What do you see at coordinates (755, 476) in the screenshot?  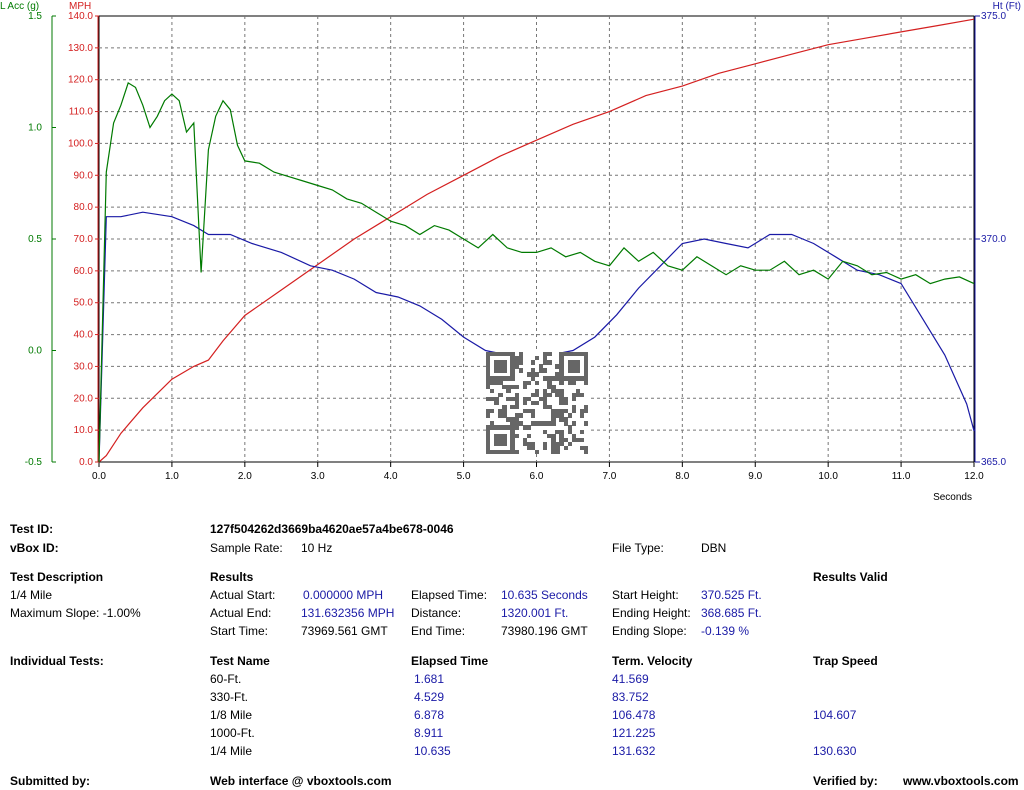 I see `x-tick-label: 9.0` at bounding box center [755, 476].